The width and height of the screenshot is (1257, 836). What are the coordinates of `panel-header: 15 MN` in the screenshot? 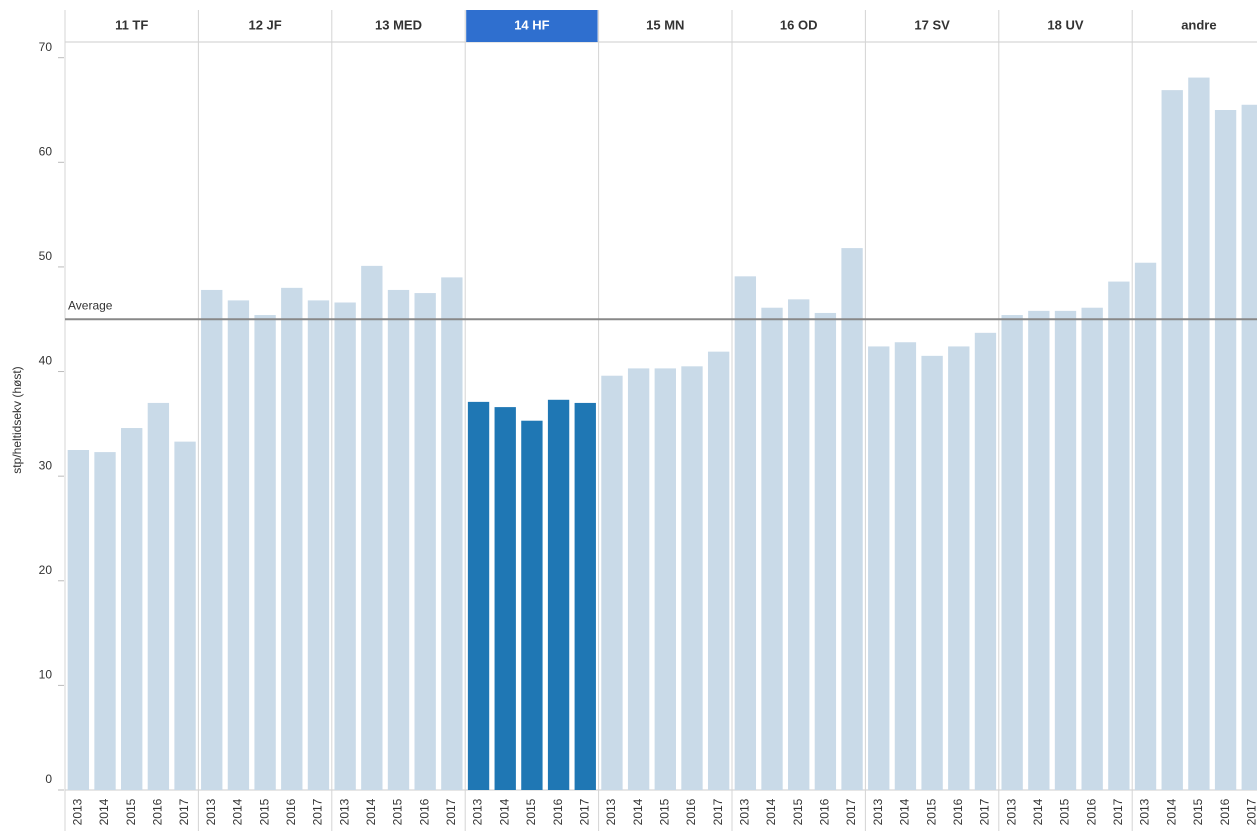 It's located at (665, 24).